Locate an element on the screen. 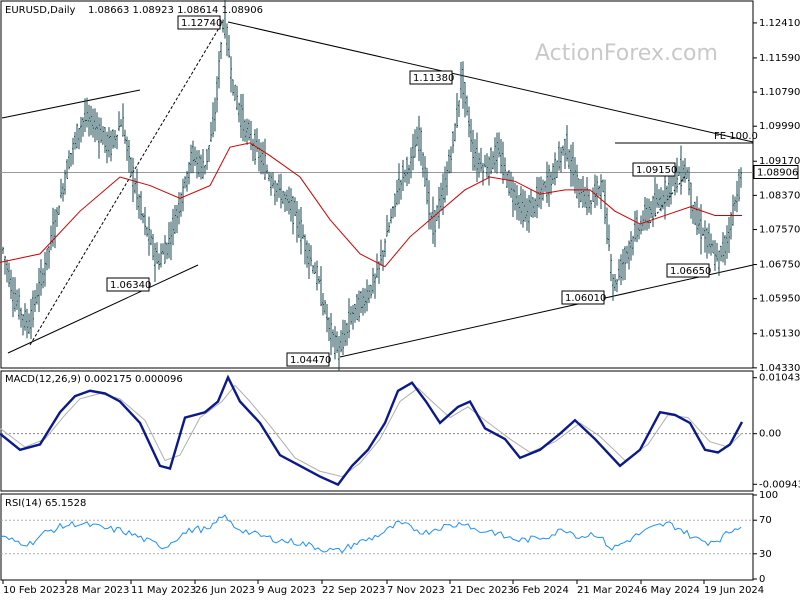  annotation-label: 1.06650 is located at coordinates (690, 271).